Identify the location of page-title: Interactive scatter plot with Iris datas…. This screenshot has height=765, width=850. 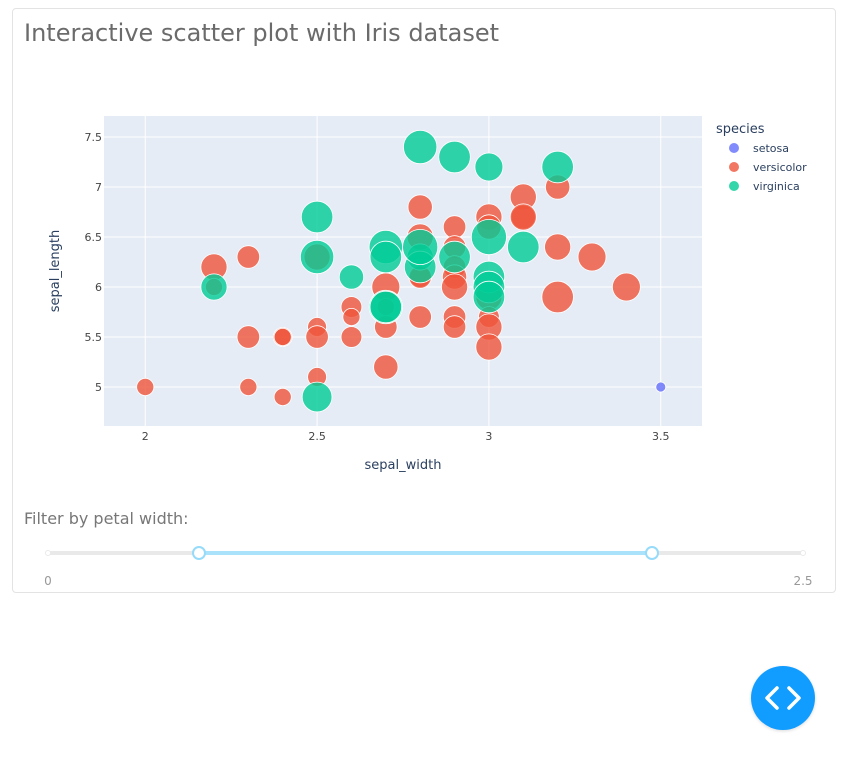
(262, 33).